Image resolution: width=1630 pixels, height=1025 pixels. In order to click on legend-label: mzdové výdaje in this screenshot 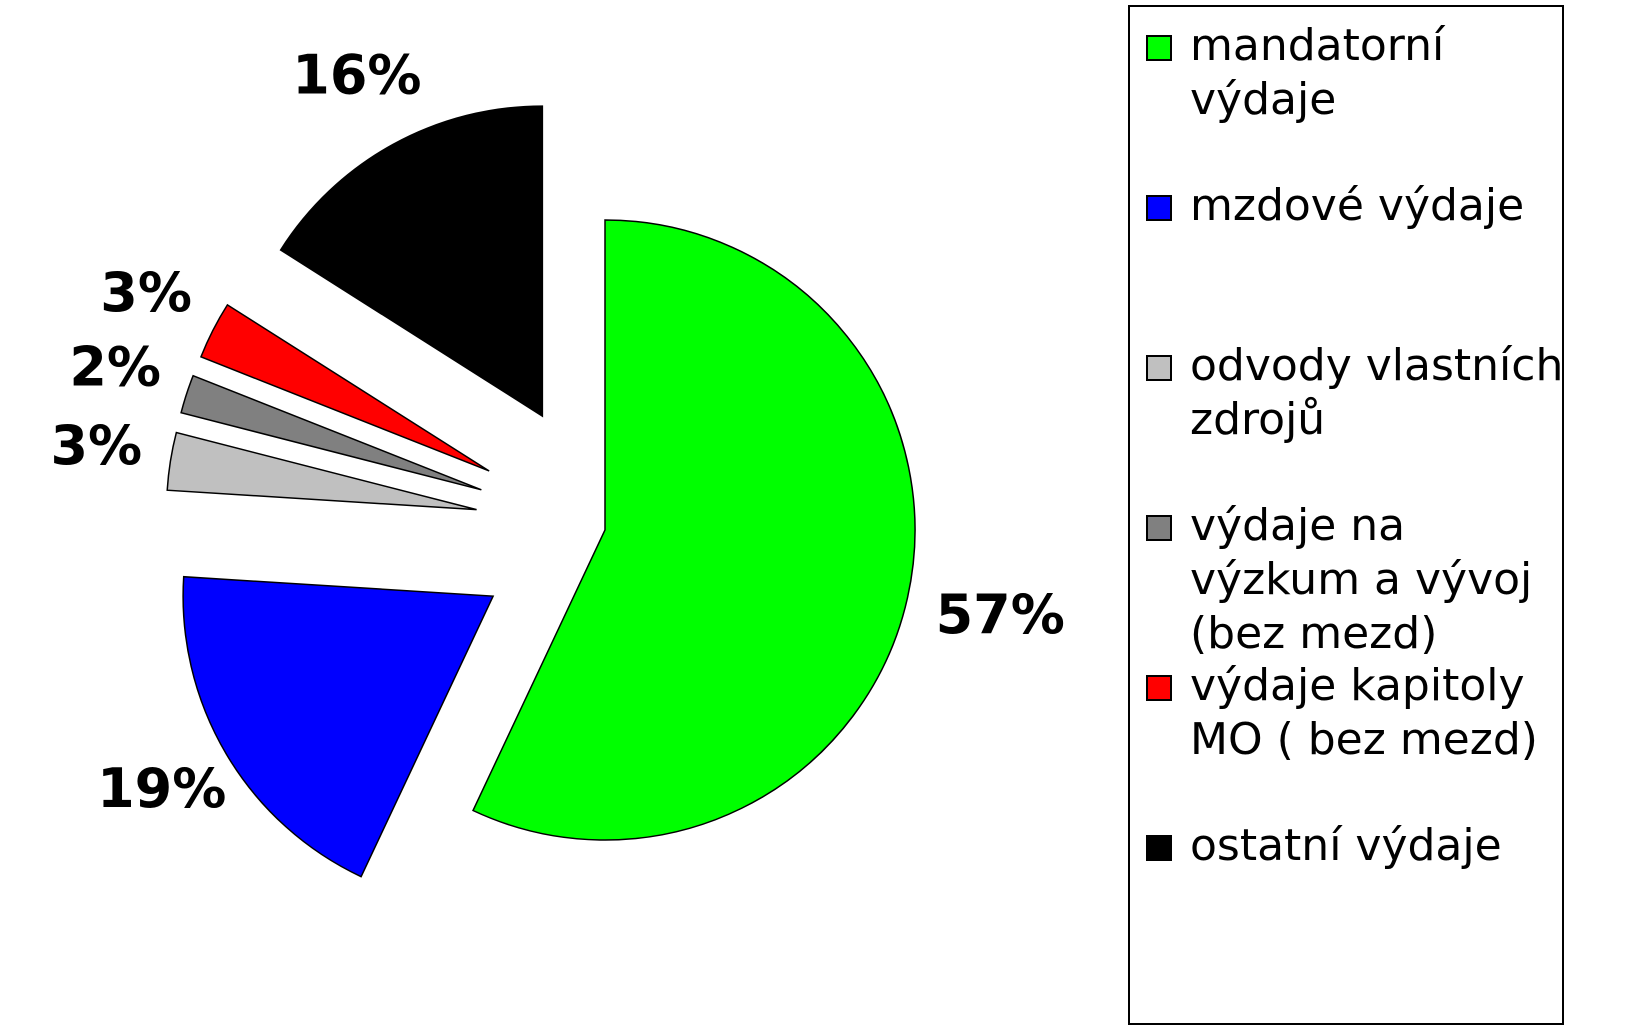, I will do `click(1357, 205)`.